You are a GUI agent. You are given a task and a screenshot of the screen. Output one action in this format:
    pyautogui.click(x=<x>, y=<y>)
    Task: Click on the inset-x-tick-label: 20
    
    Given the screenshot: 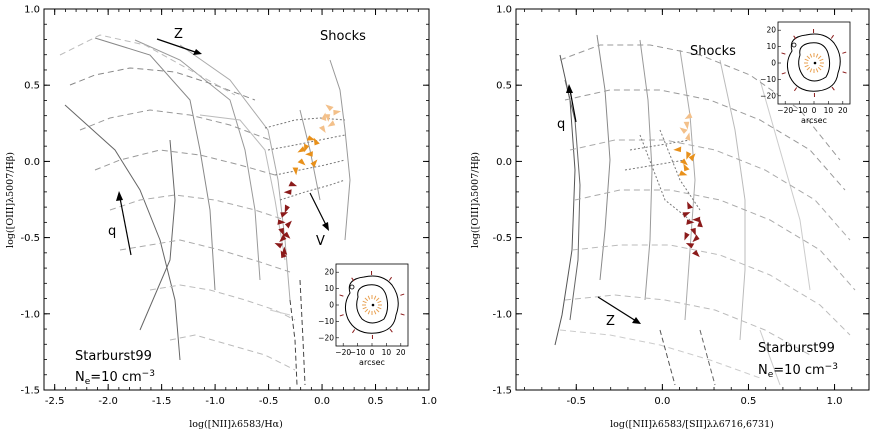 What is the action you would take?
    pyautogui.click(x=401, y=352)
    